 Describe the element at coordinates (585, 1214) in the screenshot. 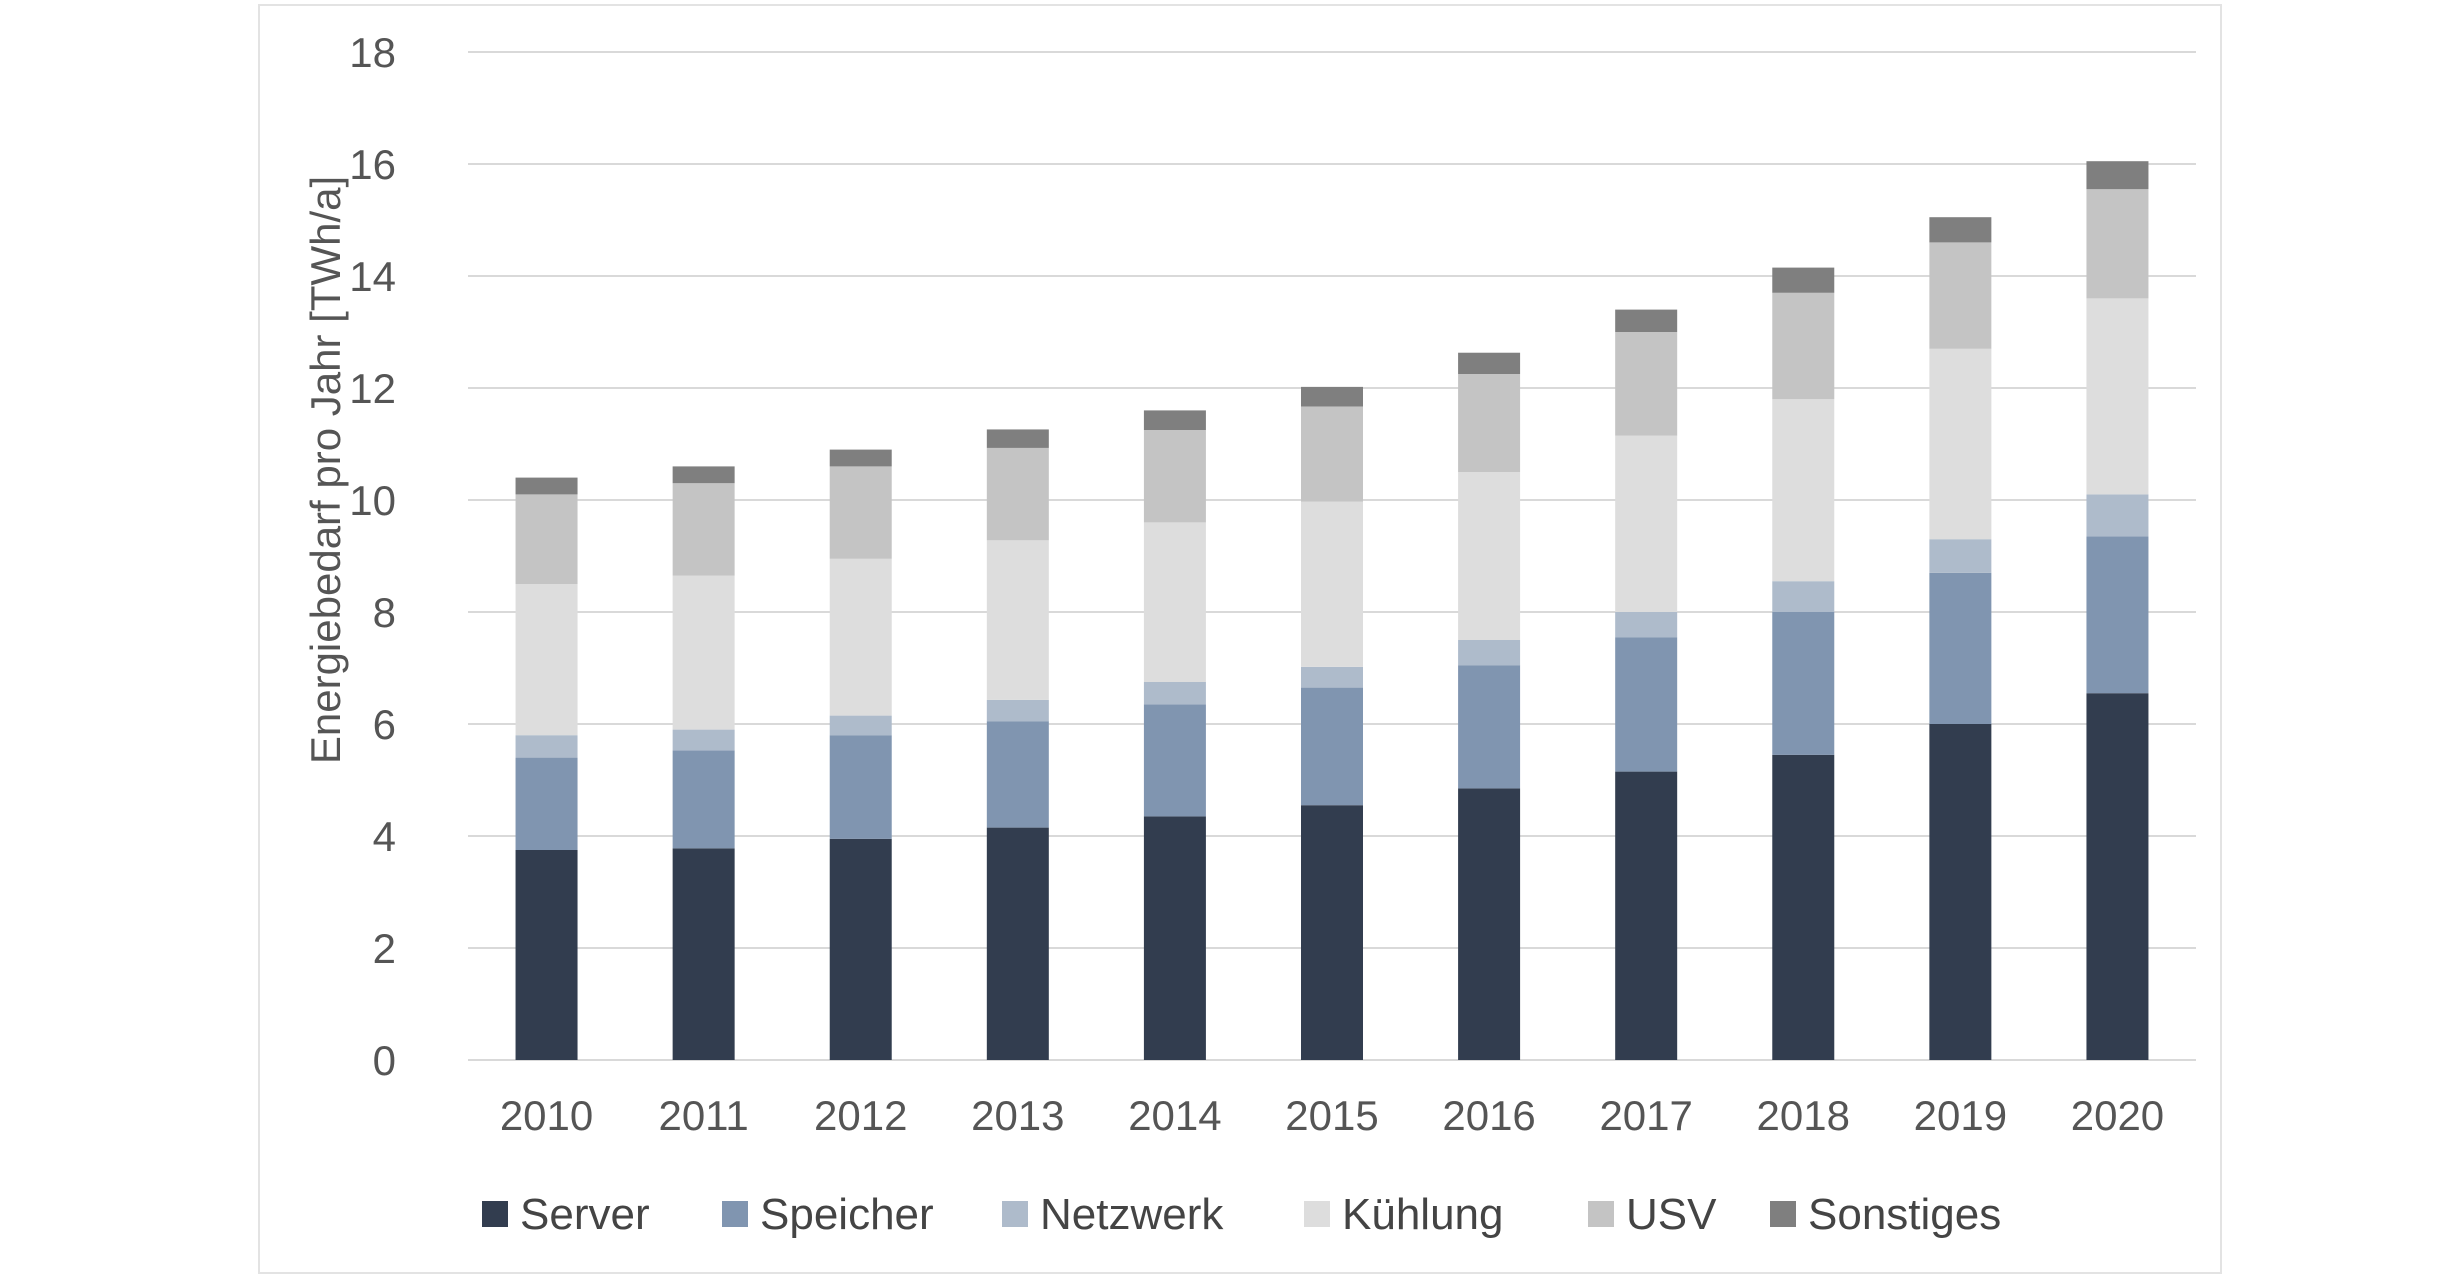

I see `legend-label: Server` at that location.